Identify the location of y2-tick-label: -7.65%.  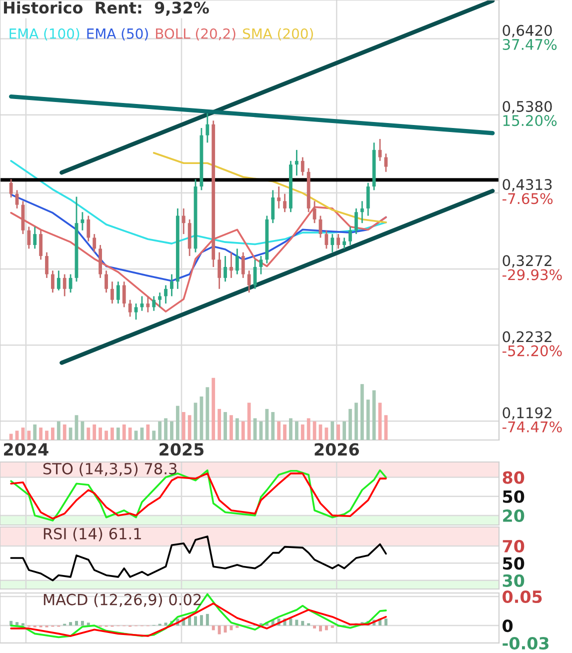
(527, 198).